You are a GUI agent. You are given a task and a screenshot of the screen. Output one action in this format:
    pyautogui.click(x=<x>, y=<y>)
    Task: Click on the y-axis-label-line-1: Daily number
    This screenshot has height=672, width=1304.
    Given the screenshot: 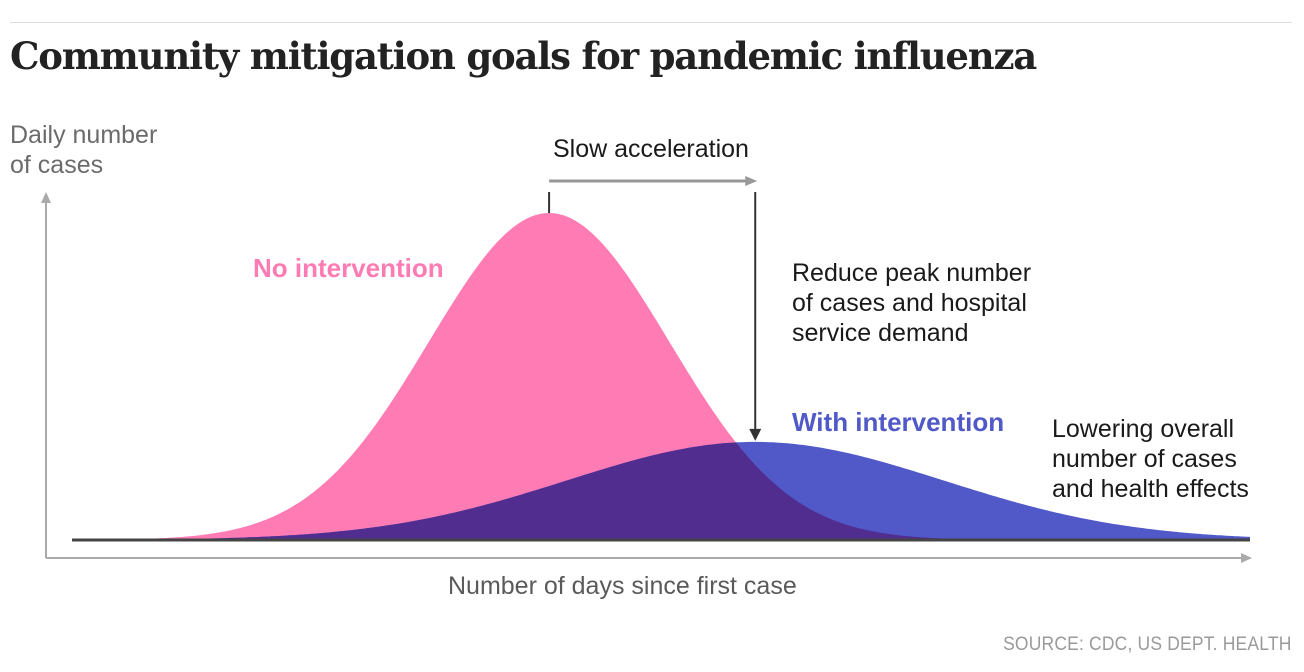 What is the action you would take?
    pyautogui.click(x=83, y=135)
    